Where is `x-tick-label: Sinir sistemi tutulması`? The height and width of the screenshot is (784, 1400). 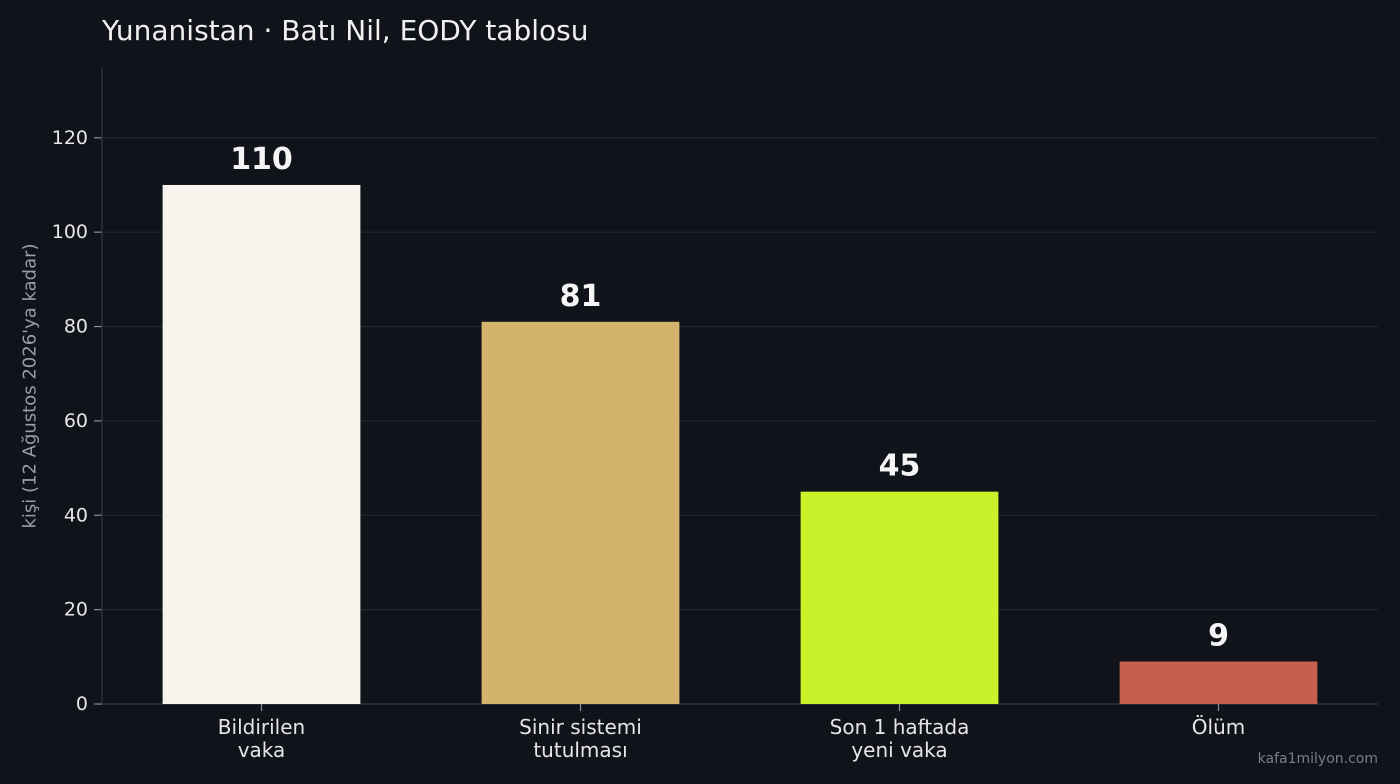
x-tick-label: Sinir sistemi tutulması is located at coordinates (580, 738).